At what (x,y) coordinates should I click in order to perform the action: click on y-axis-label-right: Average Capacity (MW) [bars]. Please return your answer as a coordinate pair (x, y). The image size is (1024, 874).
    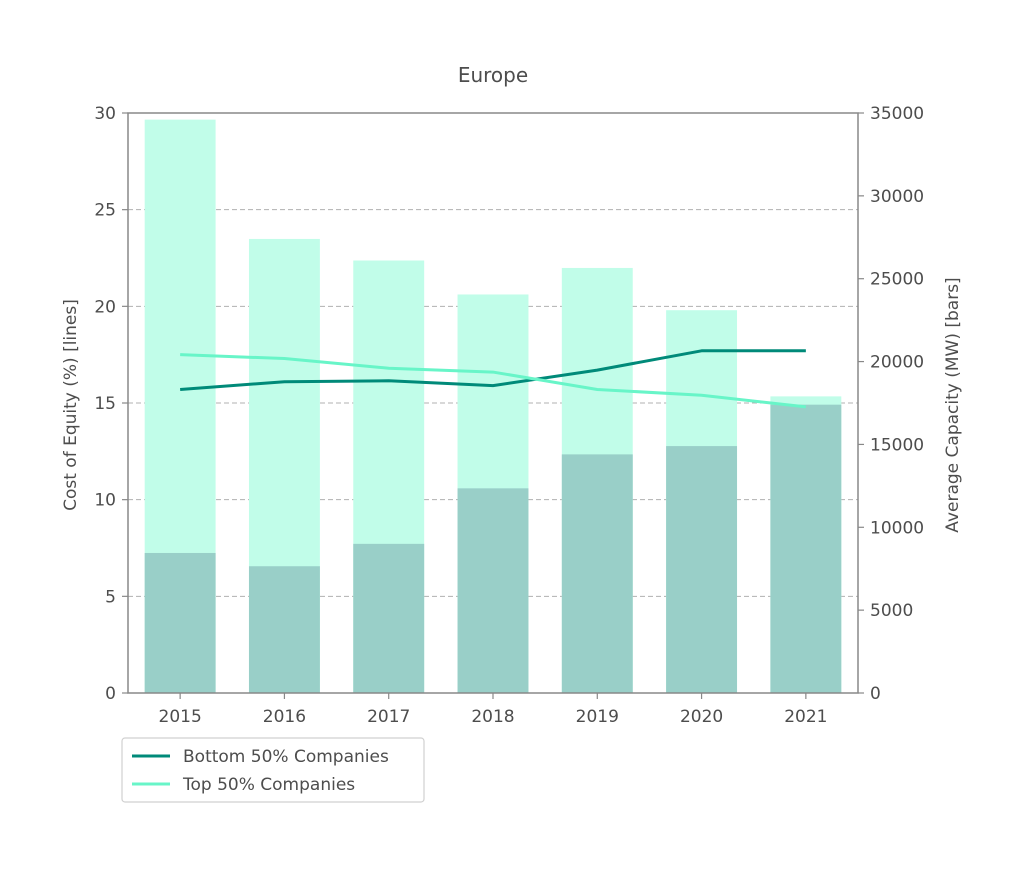
    Looking at the image, I should click on (953, 404).